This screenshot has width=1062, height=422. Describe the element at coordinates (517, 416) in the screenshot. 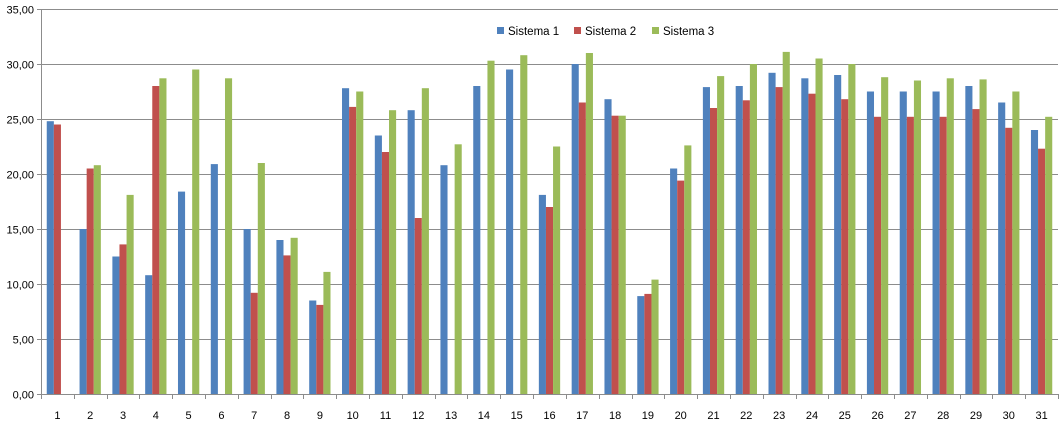

I see `x-tick-label: 15` at that location.